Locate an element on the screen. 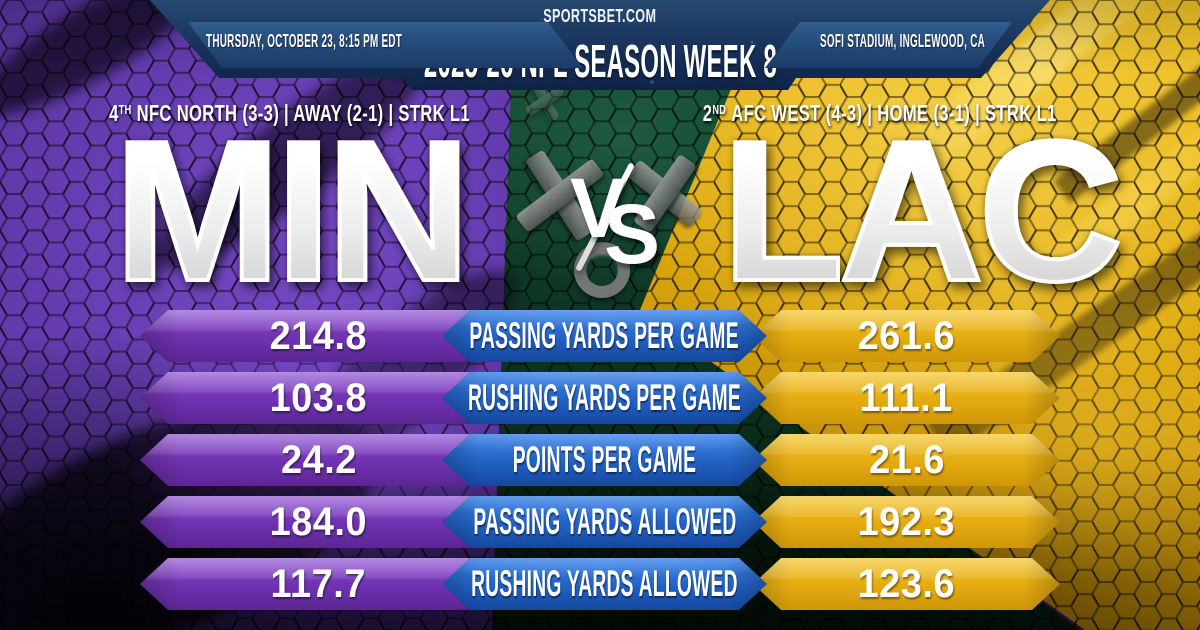 Image resolution: width=1200 pixels, height=630 pixels. home-stat-bar: 21.6 is located at coordinates (906, 460).